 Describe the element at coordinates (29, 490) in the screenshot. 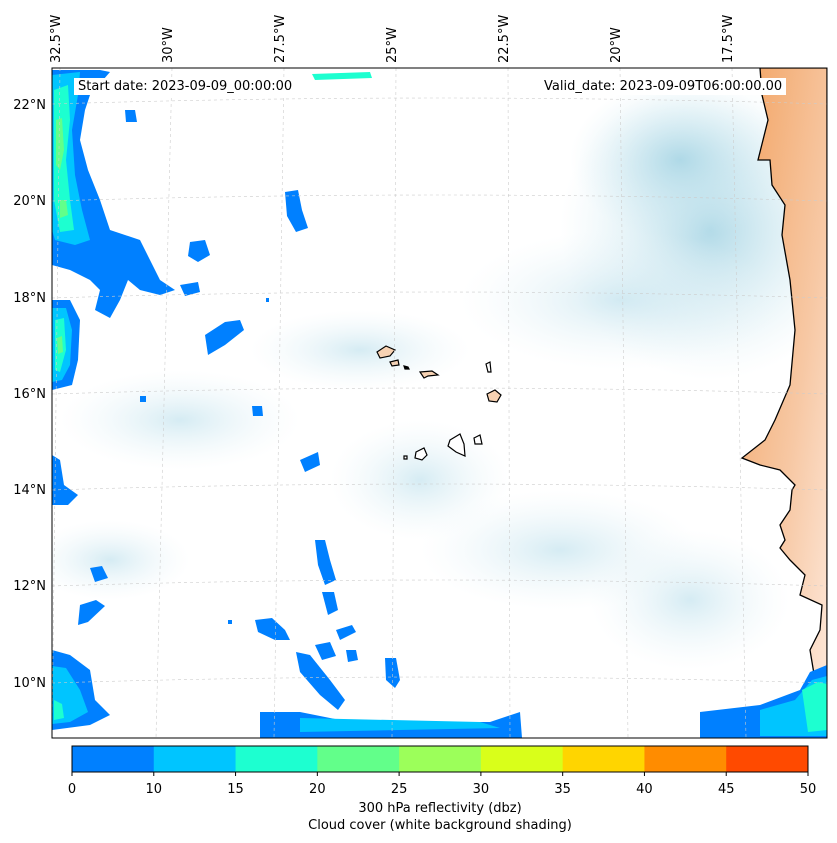

I see `latitude-label: 14°N` at that location.